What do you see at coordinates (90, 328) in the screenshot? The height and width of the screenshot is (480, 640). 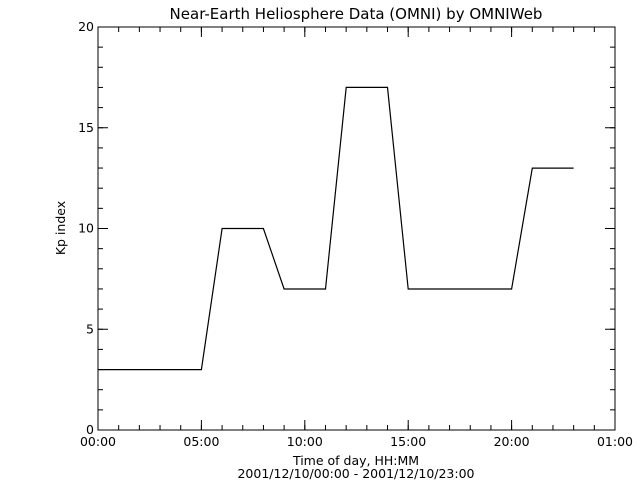 I see `y-tick-label: 5` at bounding box center [90, 328].